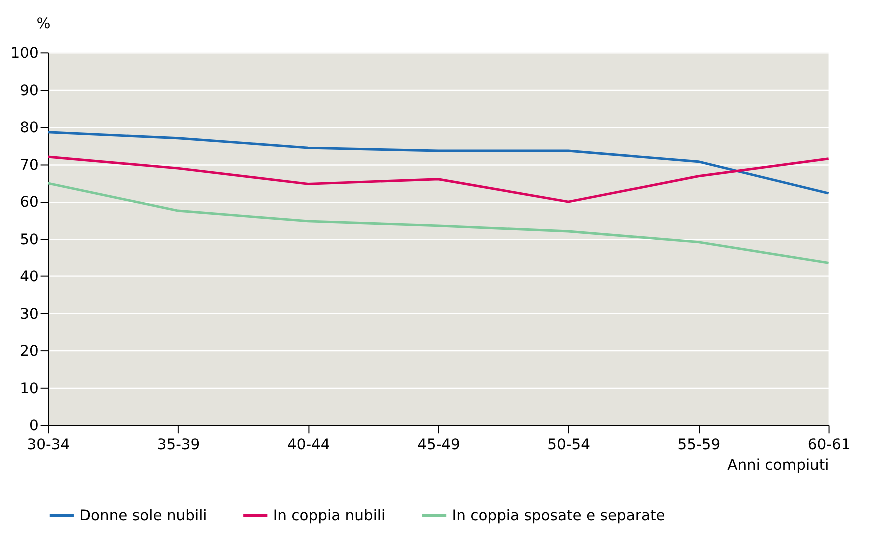 Image resolution: width=875 pixels, height=537 pixels. Describe the element at coordinates (699, 445) in the screenshot. I see `x-tick-label: 55-59` at that location.